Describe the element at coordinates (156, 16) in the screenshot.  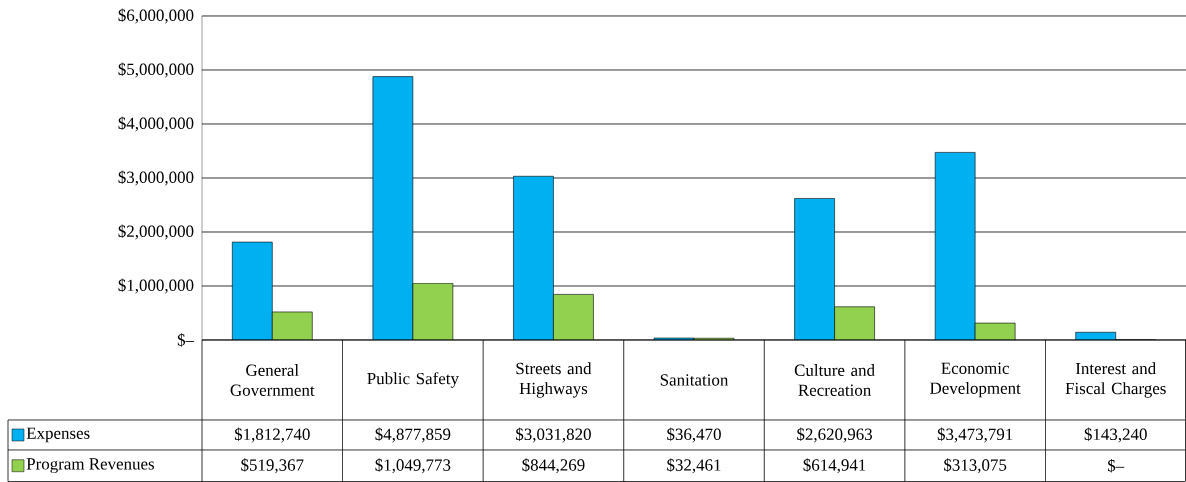
I see `y-tick-label: $6,000,000` at that location.